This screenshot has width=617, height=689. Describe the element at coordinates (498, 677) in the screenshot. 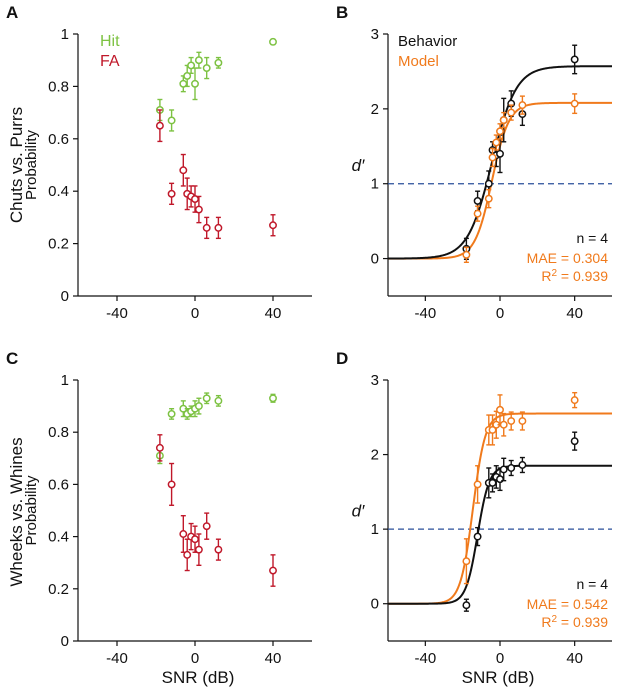

I see `x-axis-label-right: SNR (dB)` at that location.